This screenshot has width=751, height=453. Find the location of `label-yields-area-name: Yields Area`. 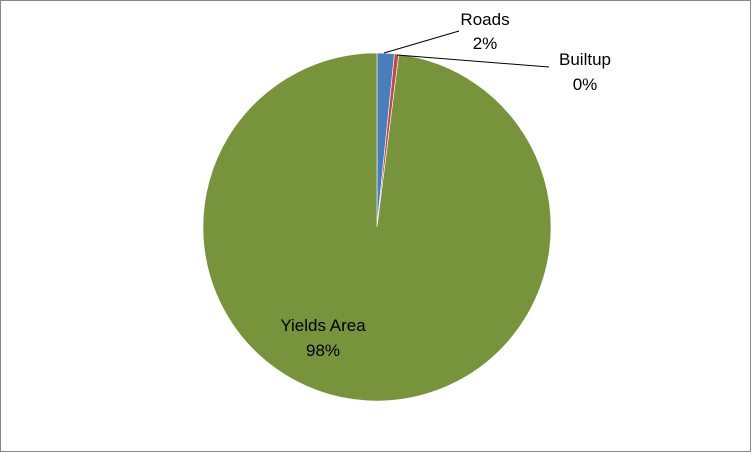

label-yields-area-name: Yields Area is located at coordinates (323, 325).